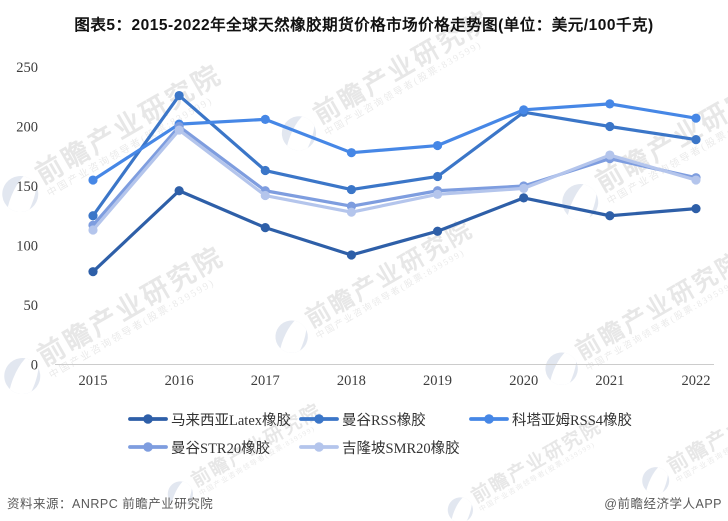 The width and height of the screenshot is (728, 521). Describe the element at coordinates (610, 126) in the screenshot. I see `data-point-bangkok-rss-2021` at that location.